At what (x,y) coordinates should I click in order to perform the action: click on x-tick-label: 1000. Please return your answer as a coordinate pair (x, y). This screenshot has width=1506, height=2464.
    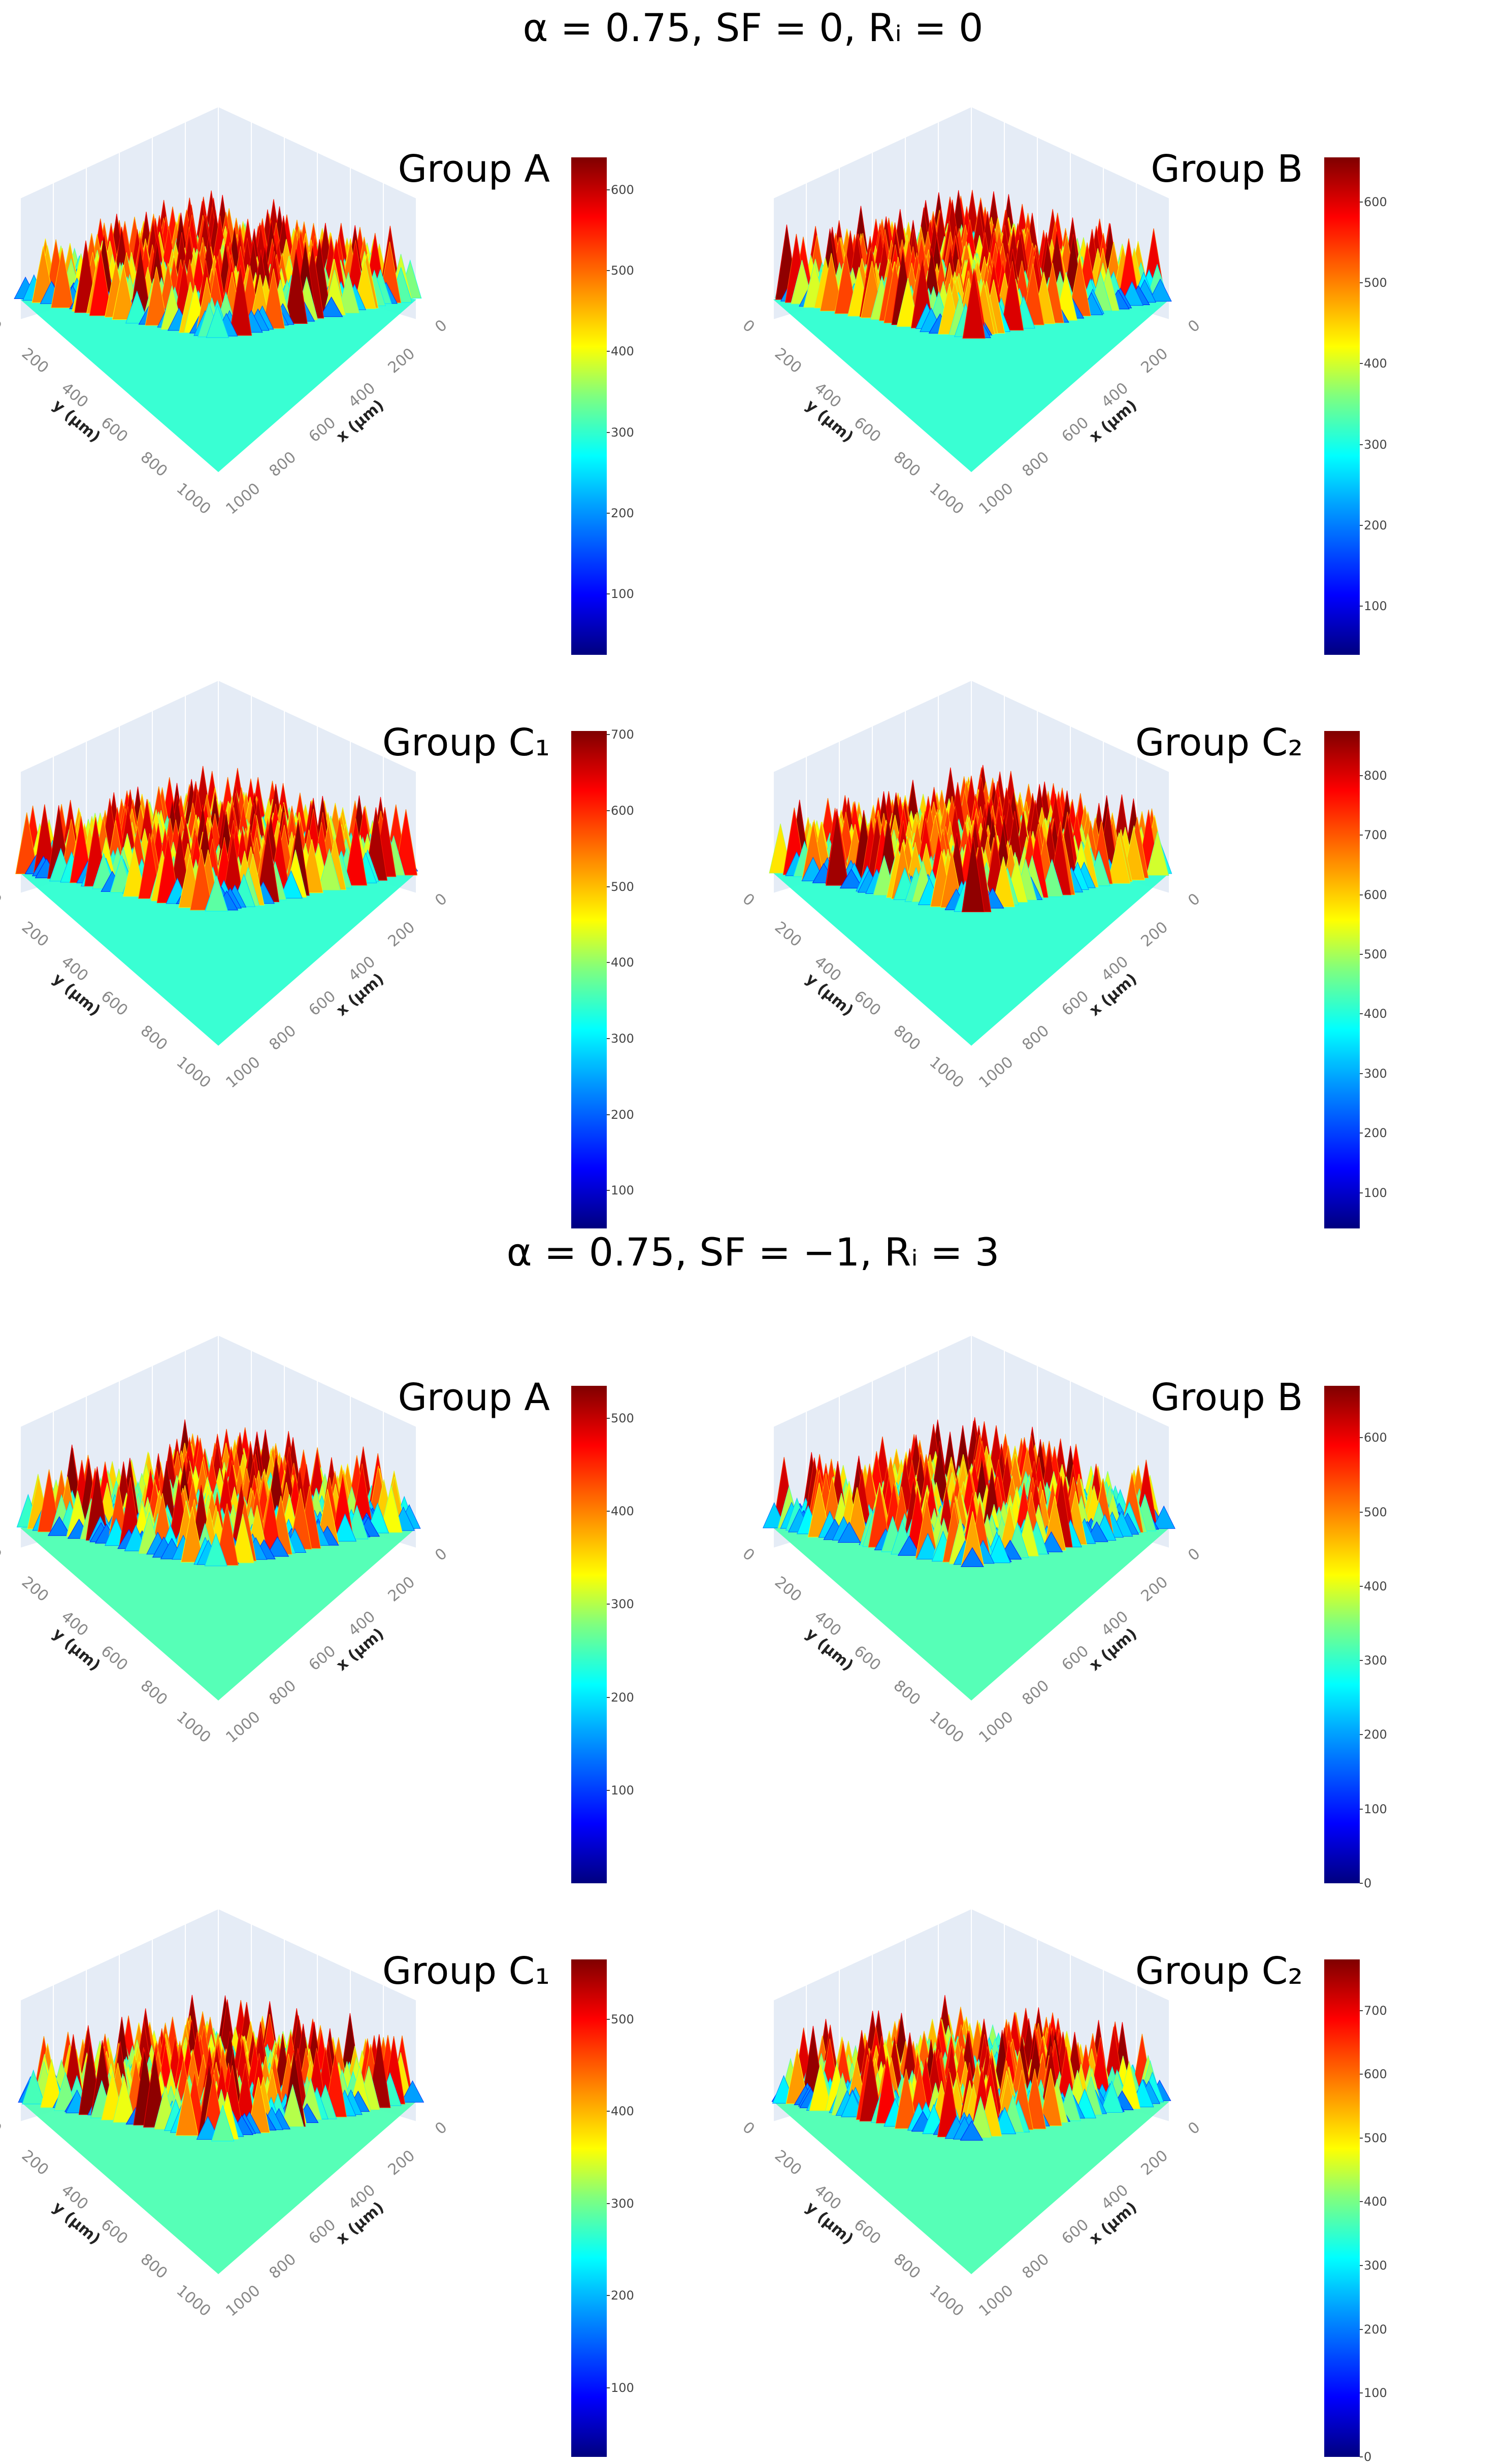
    Looking at the image, I should click on (243, 499).